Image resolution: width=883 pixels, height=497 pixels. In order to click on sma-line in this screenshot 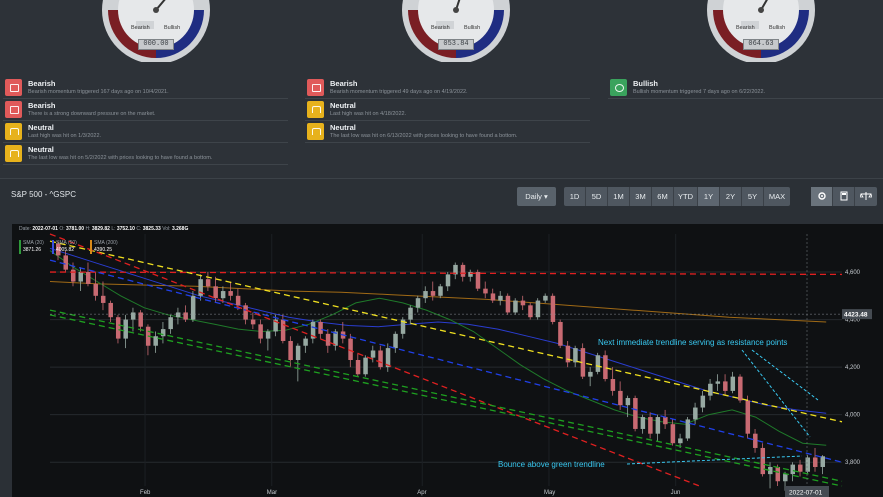, I will do `click(438, 302)`.